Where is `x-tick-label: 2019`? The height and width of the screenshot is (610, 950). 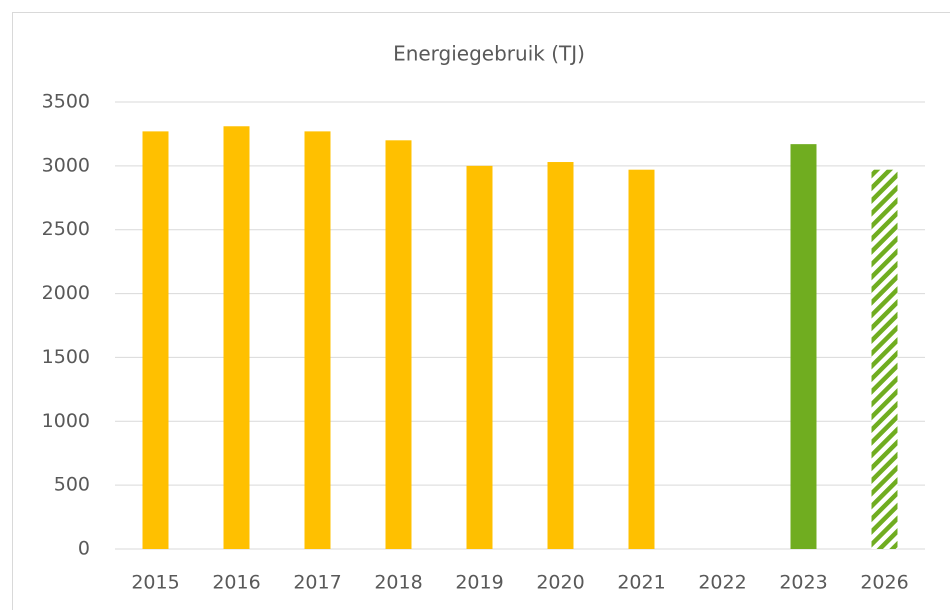 x-tick-label: 2019 is located at coordinates (479, 583).